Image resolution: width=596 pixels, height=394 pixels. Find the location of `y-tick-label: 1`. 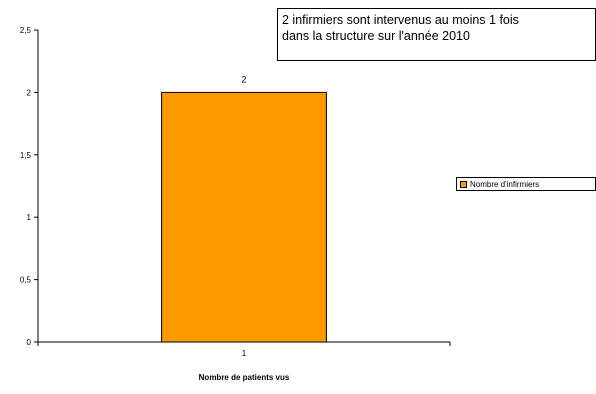

y-tick-label: 1 is located at coordinates (29, 217).